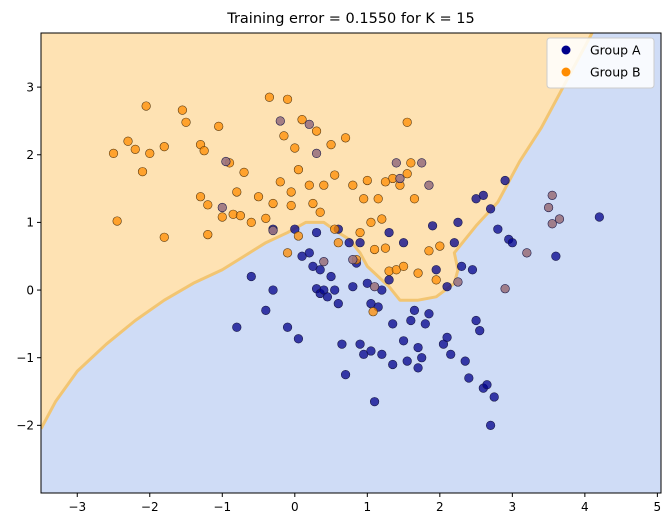 The height and width of the screenshot is (528, 670). I want to click on legend-marker-group-a, so click(566, 50).